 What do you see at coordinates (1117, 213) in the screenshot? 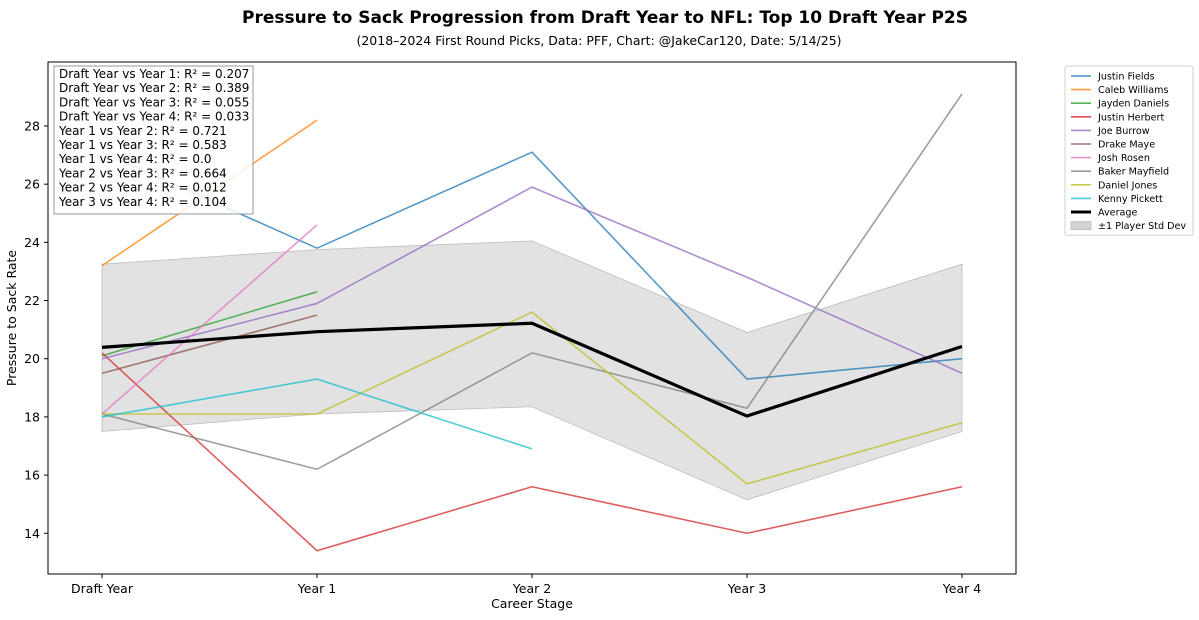
I see `legend-label-average: Average` at bounding box center [1117, 213].